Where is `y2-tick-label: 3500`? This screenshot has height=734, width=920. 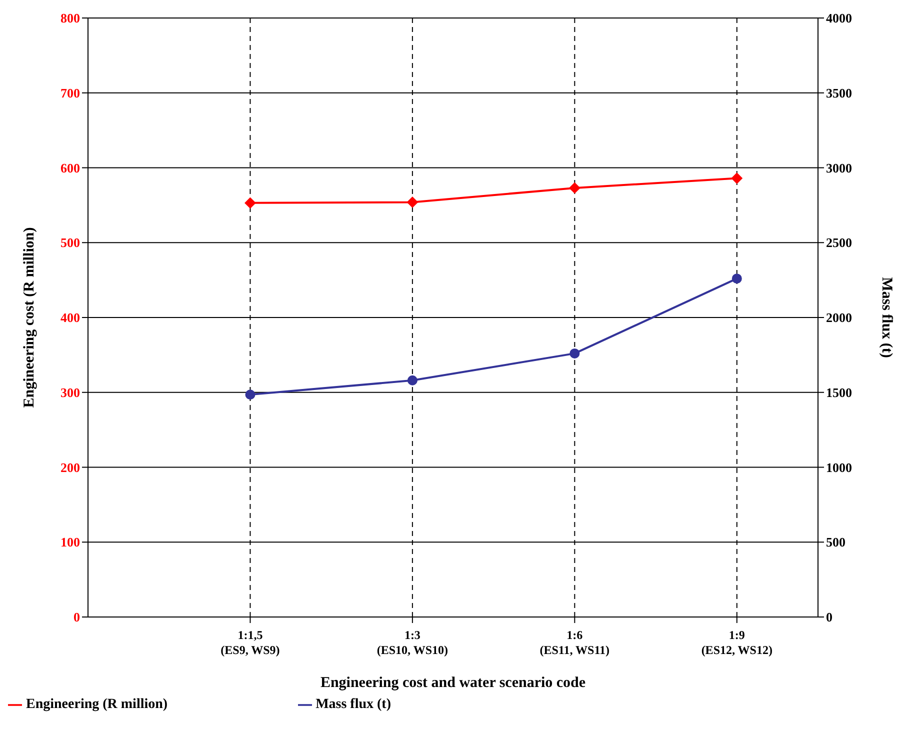 y2-tick-label: 3500 is located at coordinates (839, 92).